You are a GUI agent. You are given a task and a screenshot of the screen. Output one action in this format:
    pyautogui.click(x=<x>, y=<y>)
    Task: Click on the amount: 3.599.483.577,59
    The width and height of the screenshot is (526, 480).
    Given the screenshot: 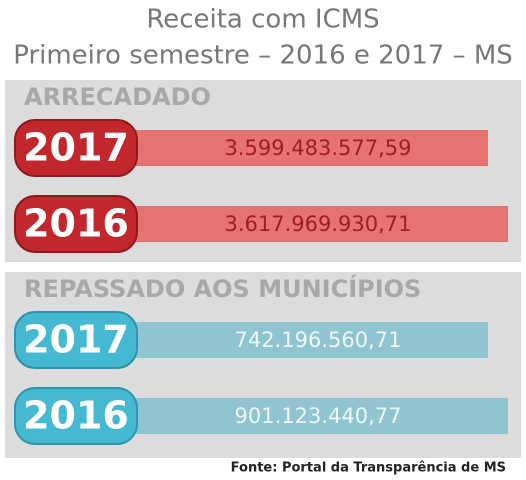 What is the action you would take?
    pyautogui.click(x=317, y=148)
    